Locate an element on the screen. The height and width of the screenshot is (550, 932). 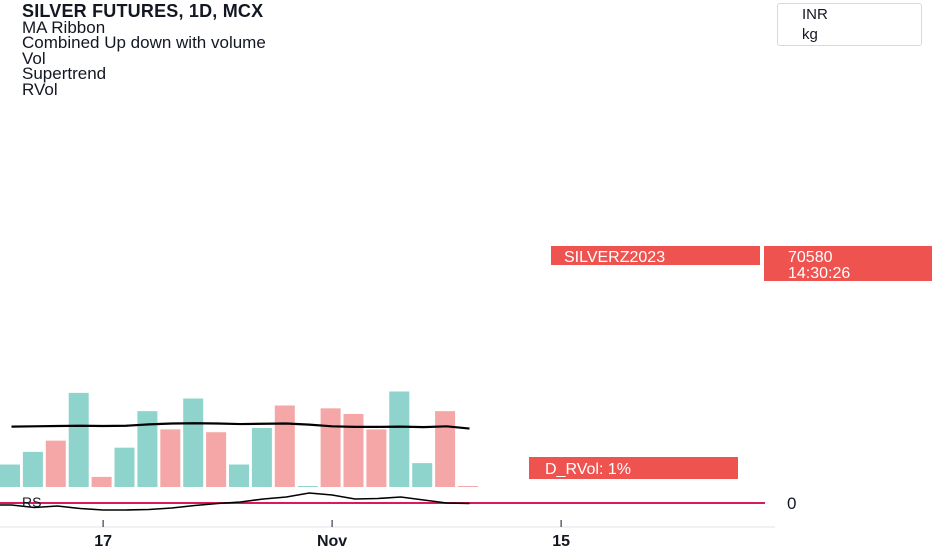
indicator-supertrend: Supertrend is located at coordinates (64, 73).